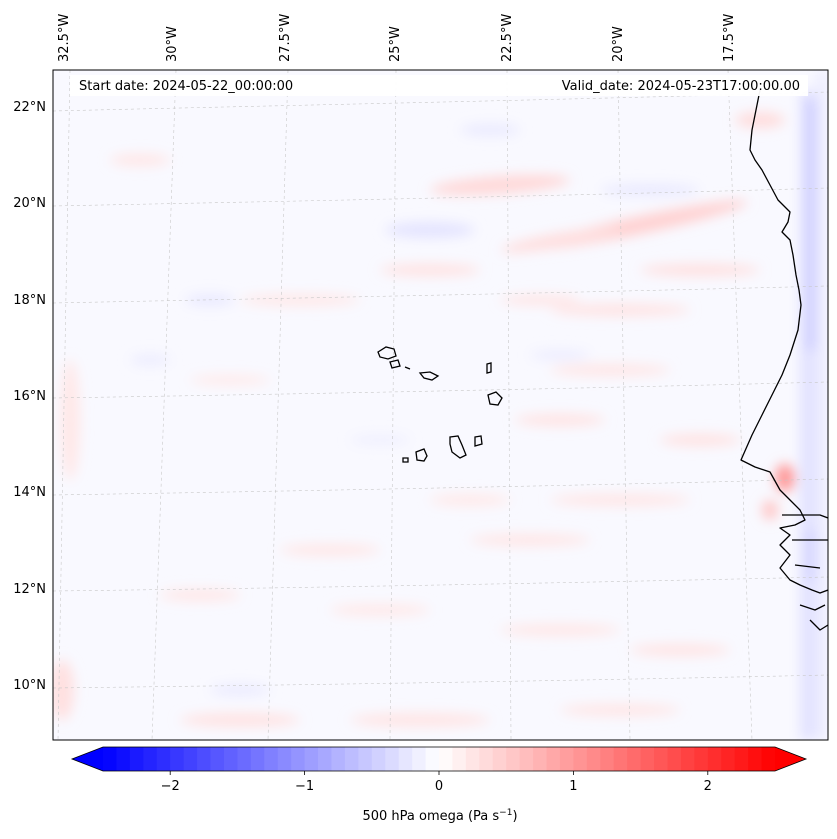 The height and width of the screenshot is (839, 837). Describe the element at coordinates (29, 685) in the screenshot. I see `lat-label: 10°N` at that location.